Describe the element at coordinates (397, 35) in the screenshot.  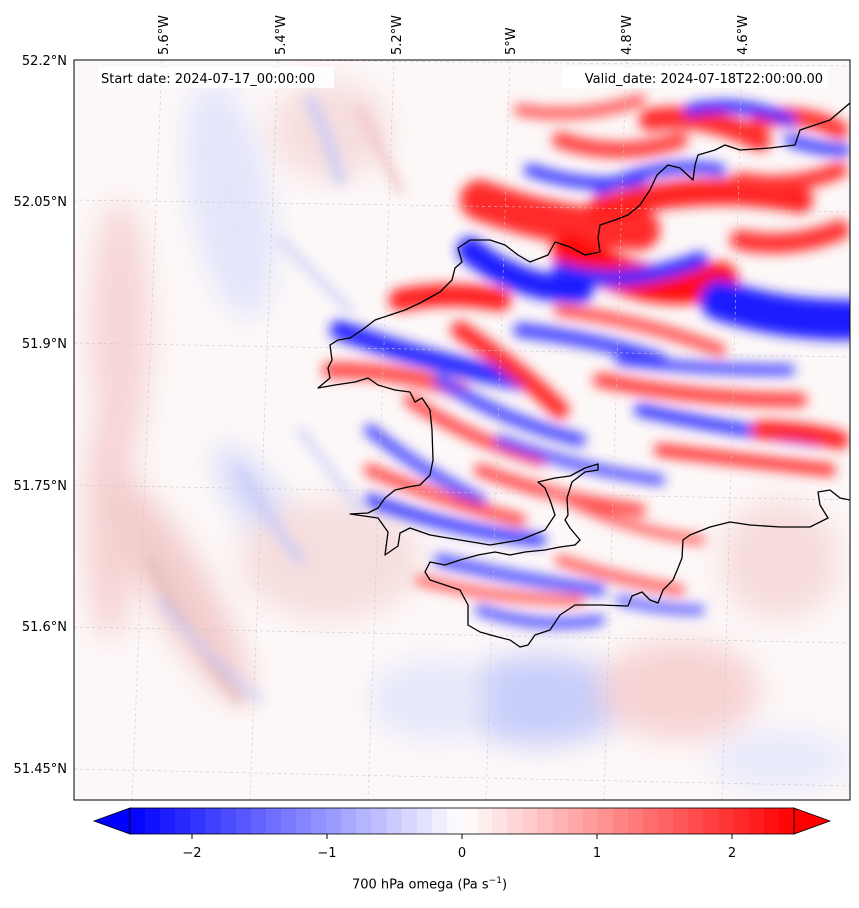
I see `lon-tick-label: 5.2°W` at that location.